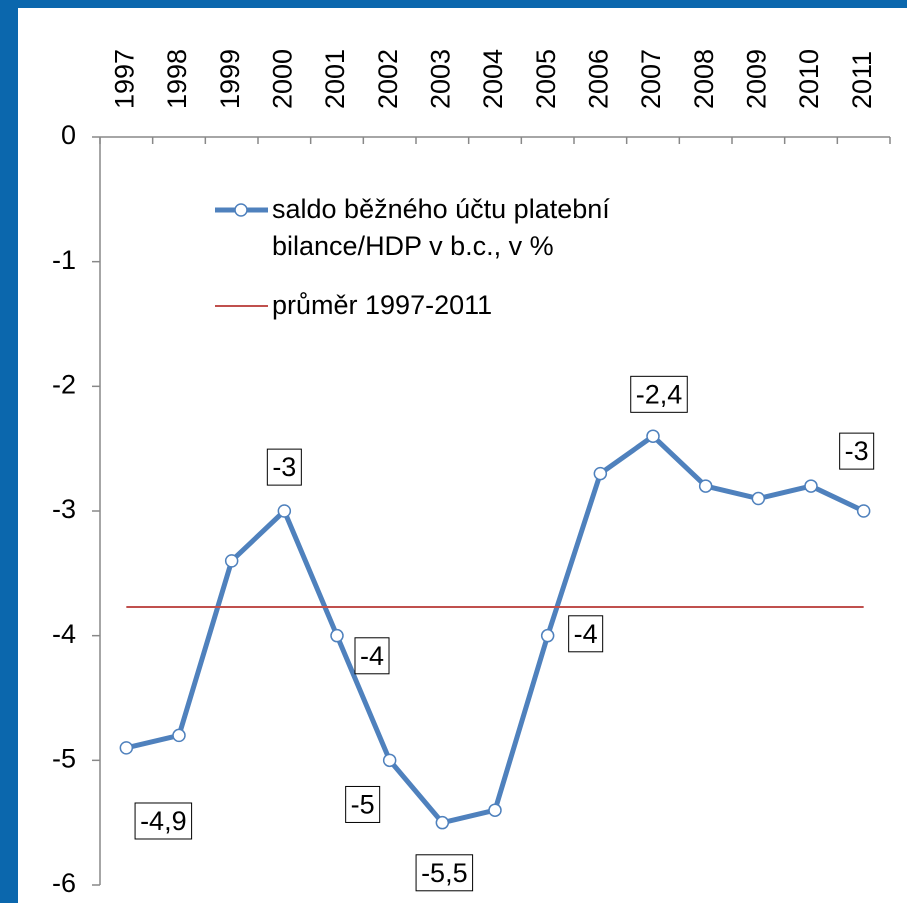  I want to click on x-tick-label: 1997, so click(124, 79).